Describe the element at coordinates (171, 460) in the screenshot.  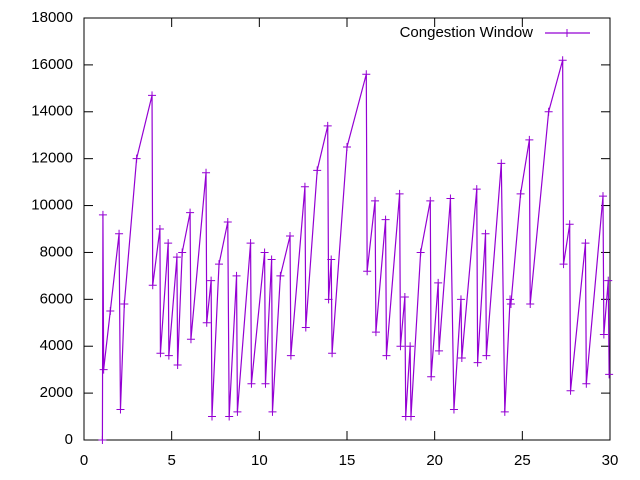
I see `x-tick-label: 5` at that location.